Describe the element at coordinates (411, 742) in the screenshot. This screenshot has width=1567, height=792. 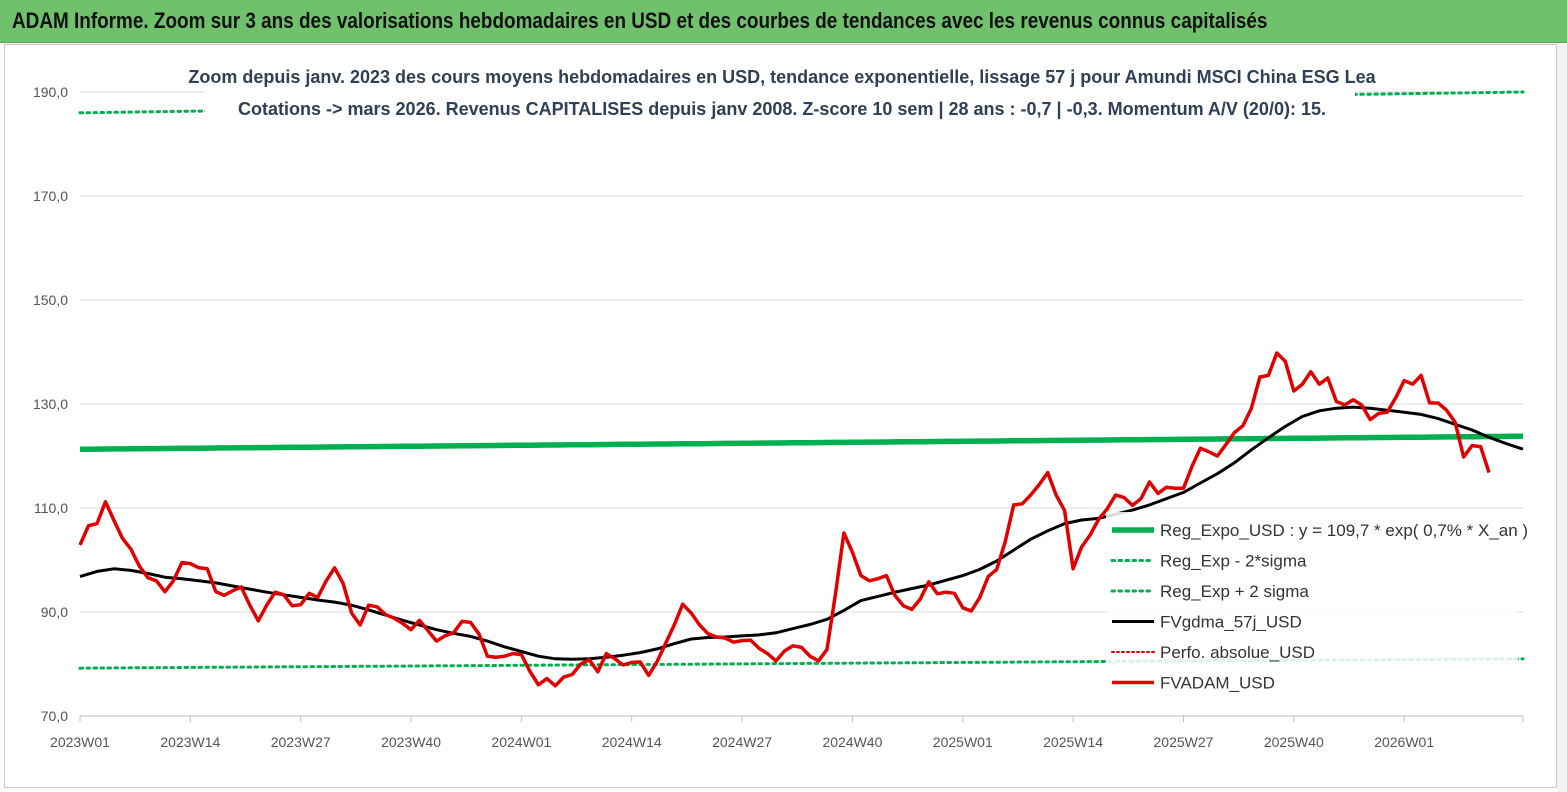
I see `x-tick-label: 2023W40` at that location.